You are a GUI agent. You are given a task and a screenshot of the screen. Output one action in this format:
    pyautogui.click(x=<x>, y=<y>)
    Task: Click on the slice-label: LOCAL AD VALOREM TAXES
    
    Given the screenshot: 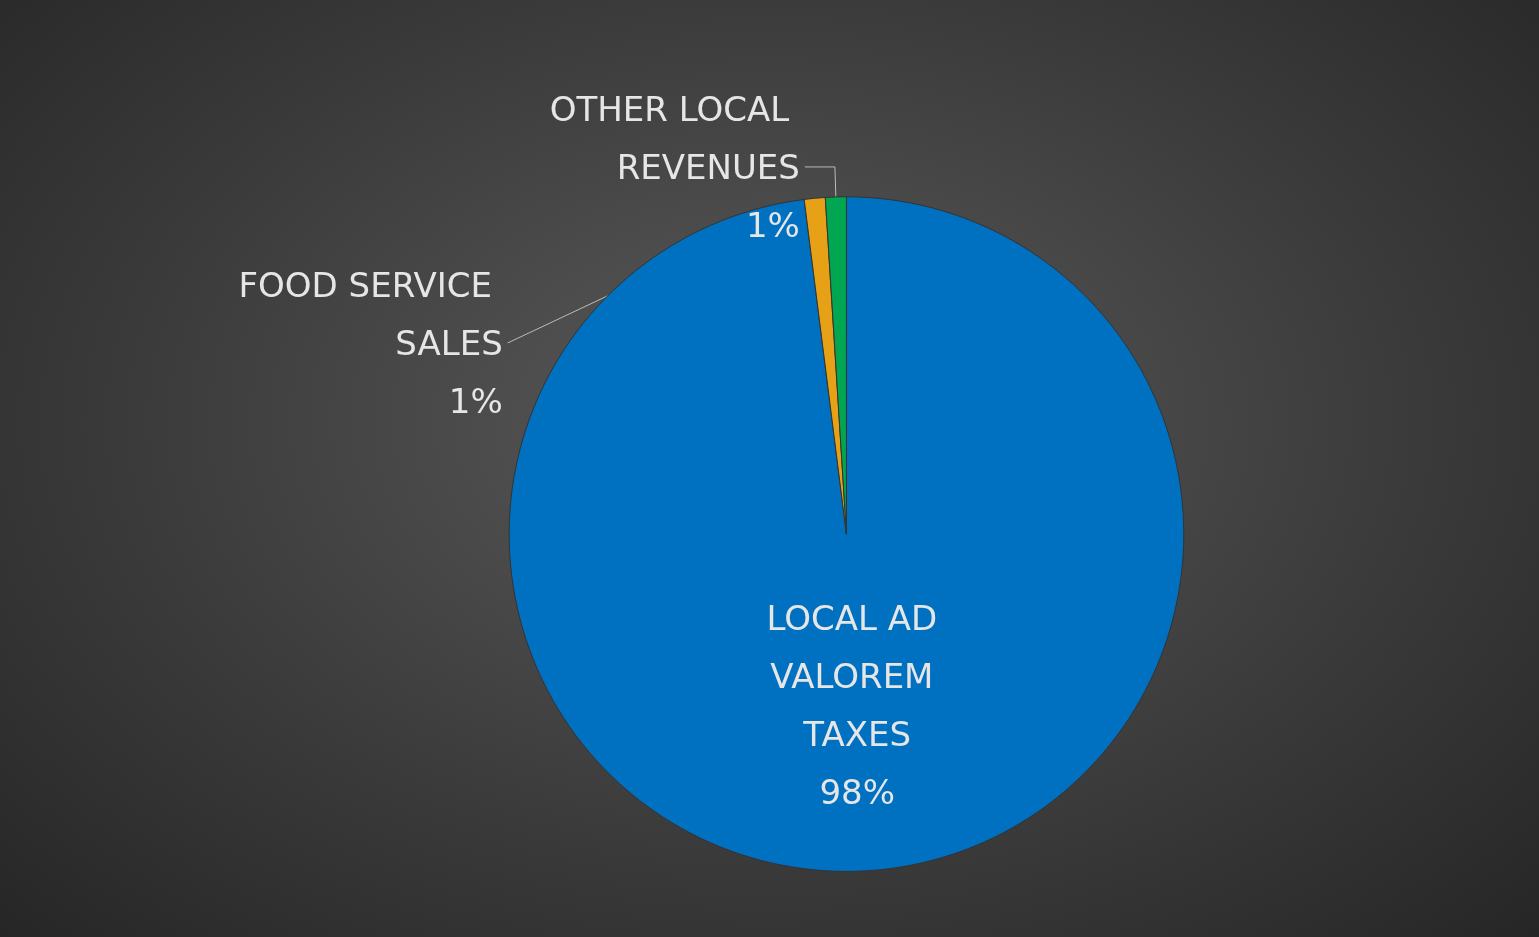 What is the action you would take?
    pyautogui.click(x=857, y=676)
    